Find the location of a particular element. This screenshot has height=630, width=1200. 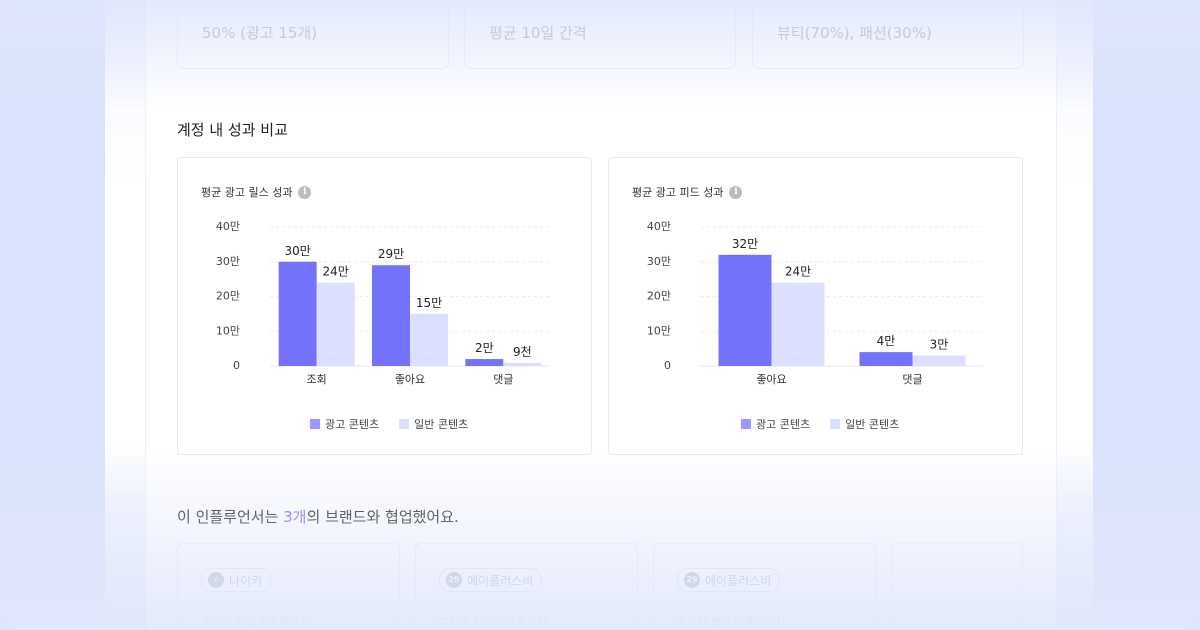

data-label: 2만 is located at coordinates (484, 348).